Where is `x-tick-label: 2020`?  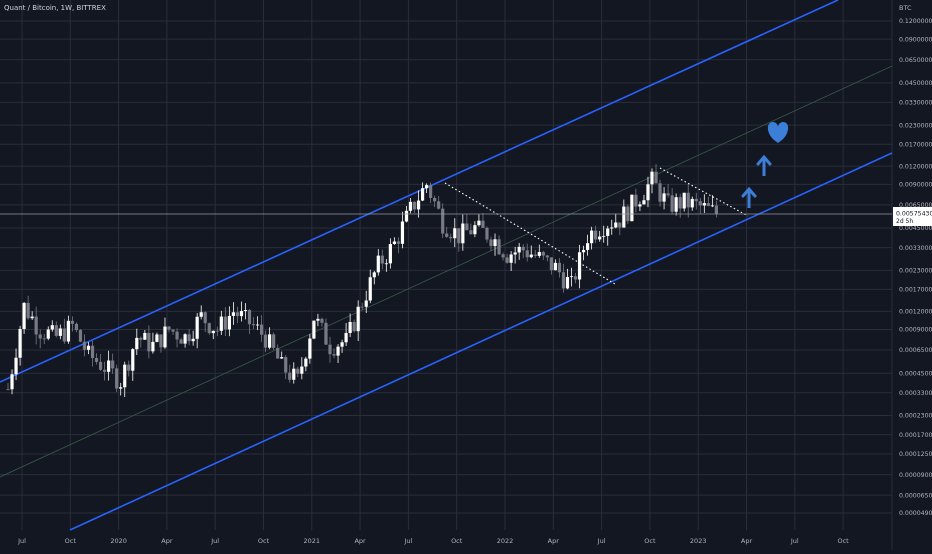
x-tick-label: 2020 is located at coordinates (118, 541).